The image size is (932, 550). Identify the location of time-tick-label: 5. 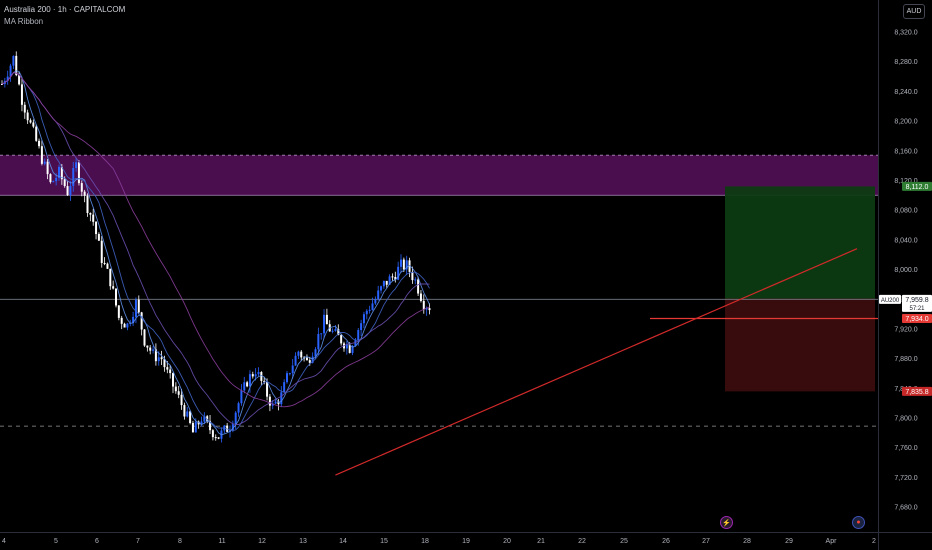
(56, 541).